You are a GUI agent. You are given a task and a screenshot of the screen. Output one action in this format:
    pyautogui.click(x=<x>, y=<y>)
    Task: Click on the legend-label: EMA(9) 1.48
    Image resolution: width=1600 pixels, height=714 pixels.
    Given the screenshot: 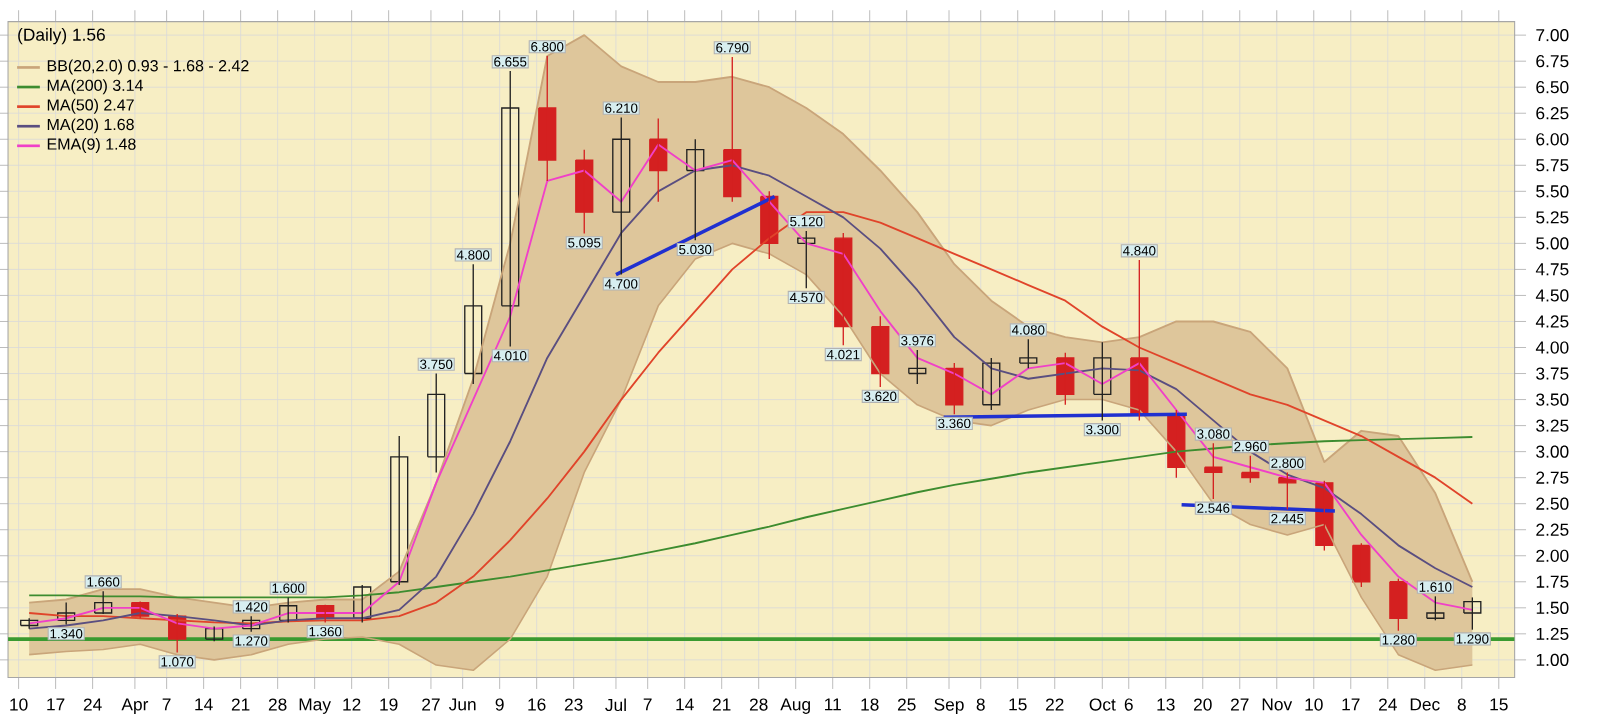 What is the action you would take?
    pyautogui.click(x=91, y=145)
    